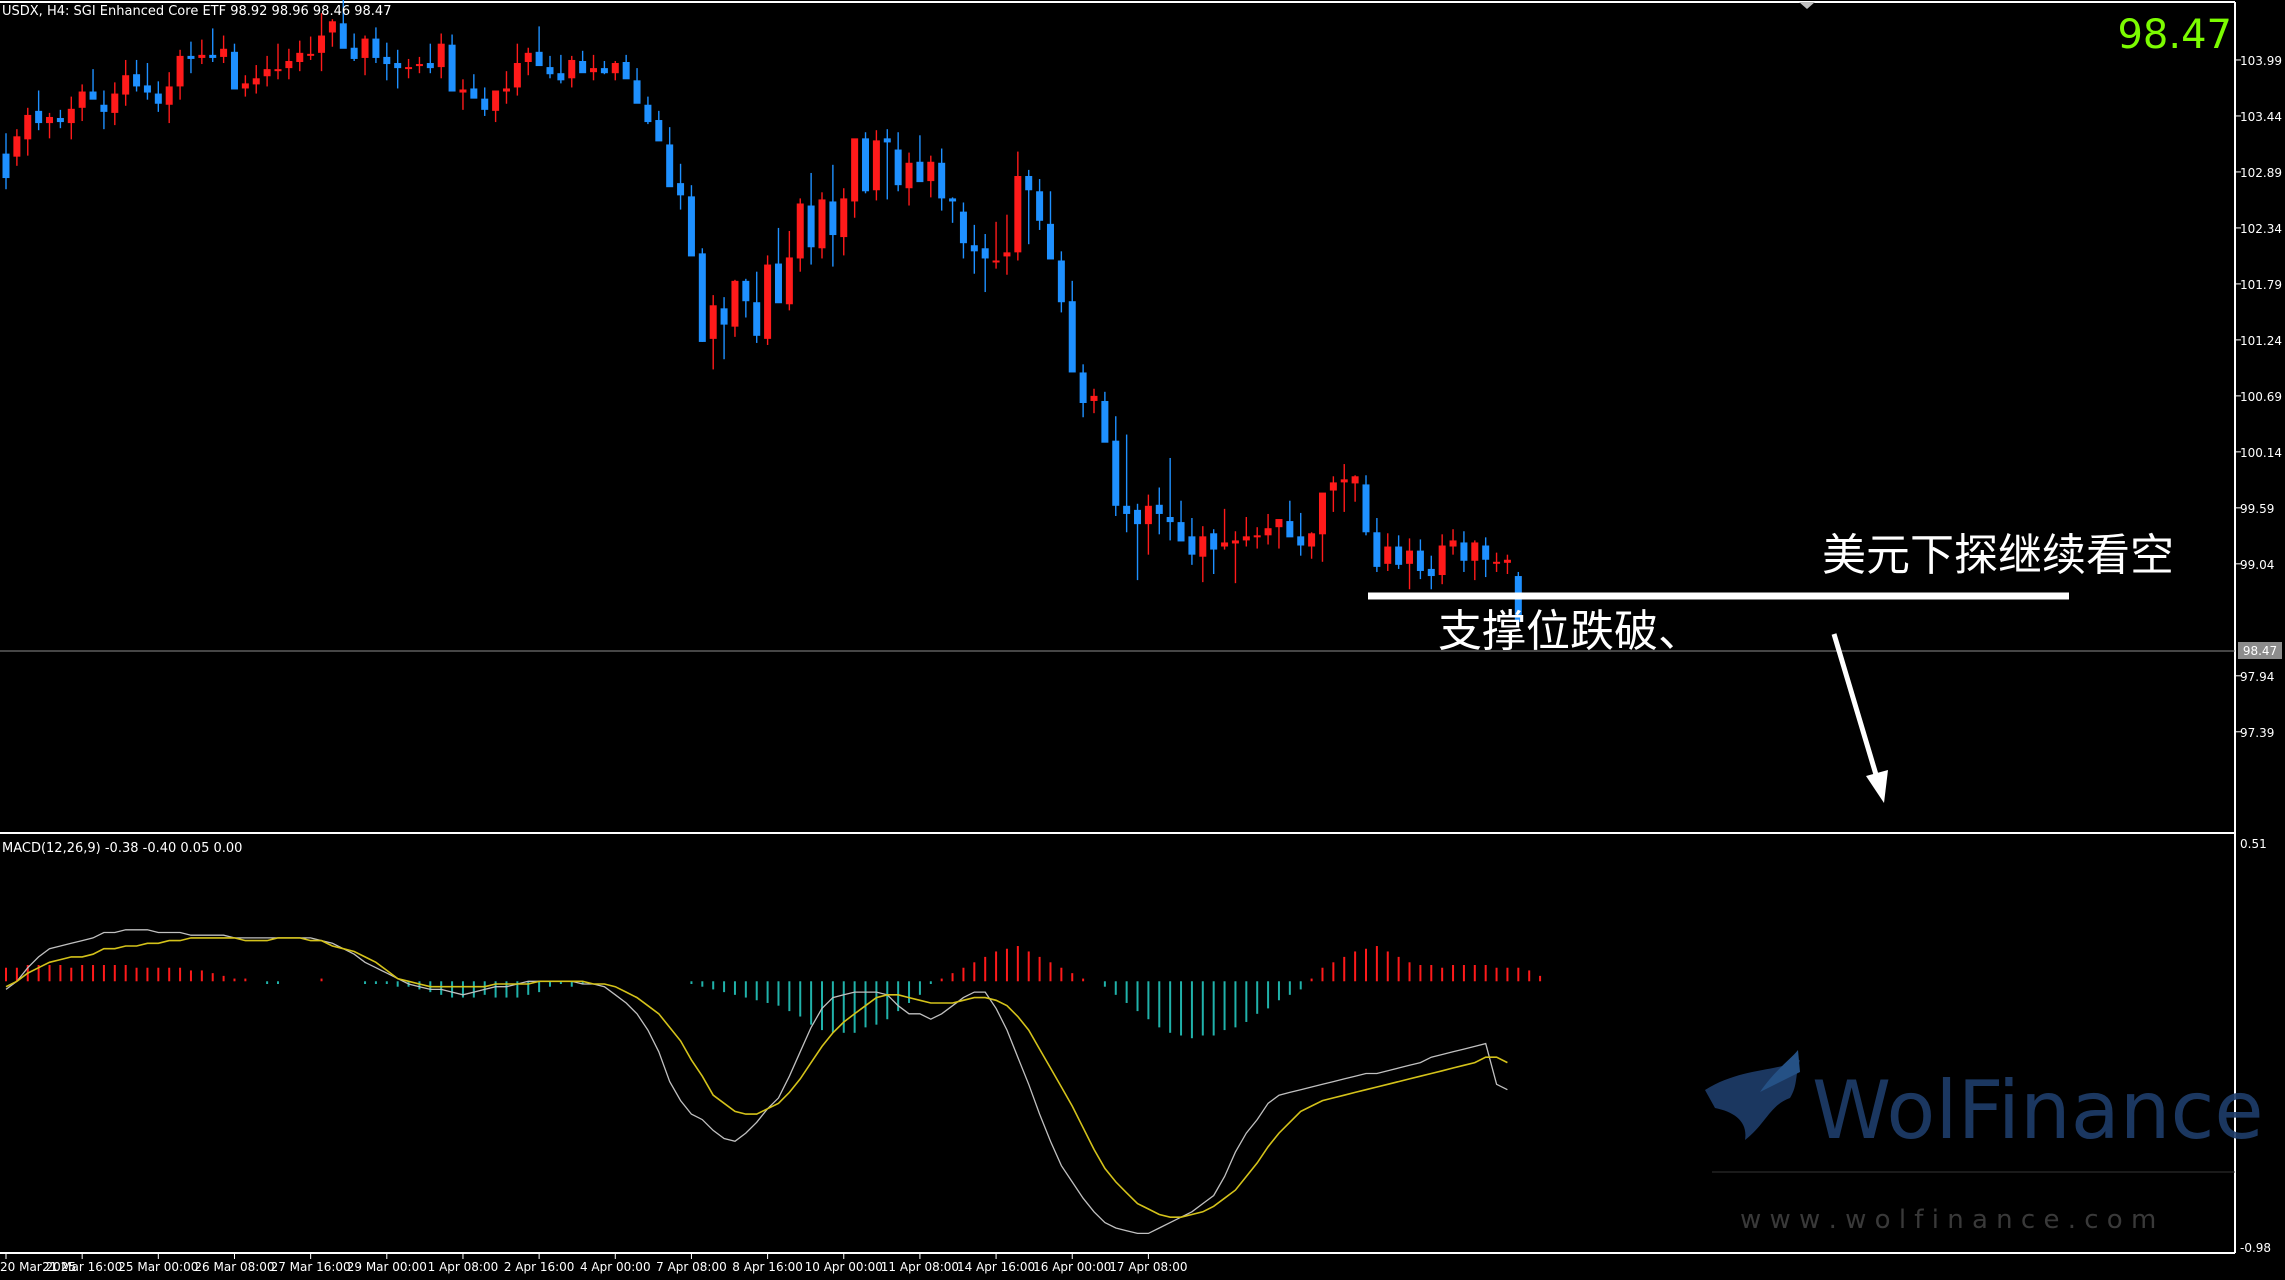 The width and height of the screenshot is (2285, 1280). I want to click on watermark-brand: WolFinance, so click(2038, 1110).